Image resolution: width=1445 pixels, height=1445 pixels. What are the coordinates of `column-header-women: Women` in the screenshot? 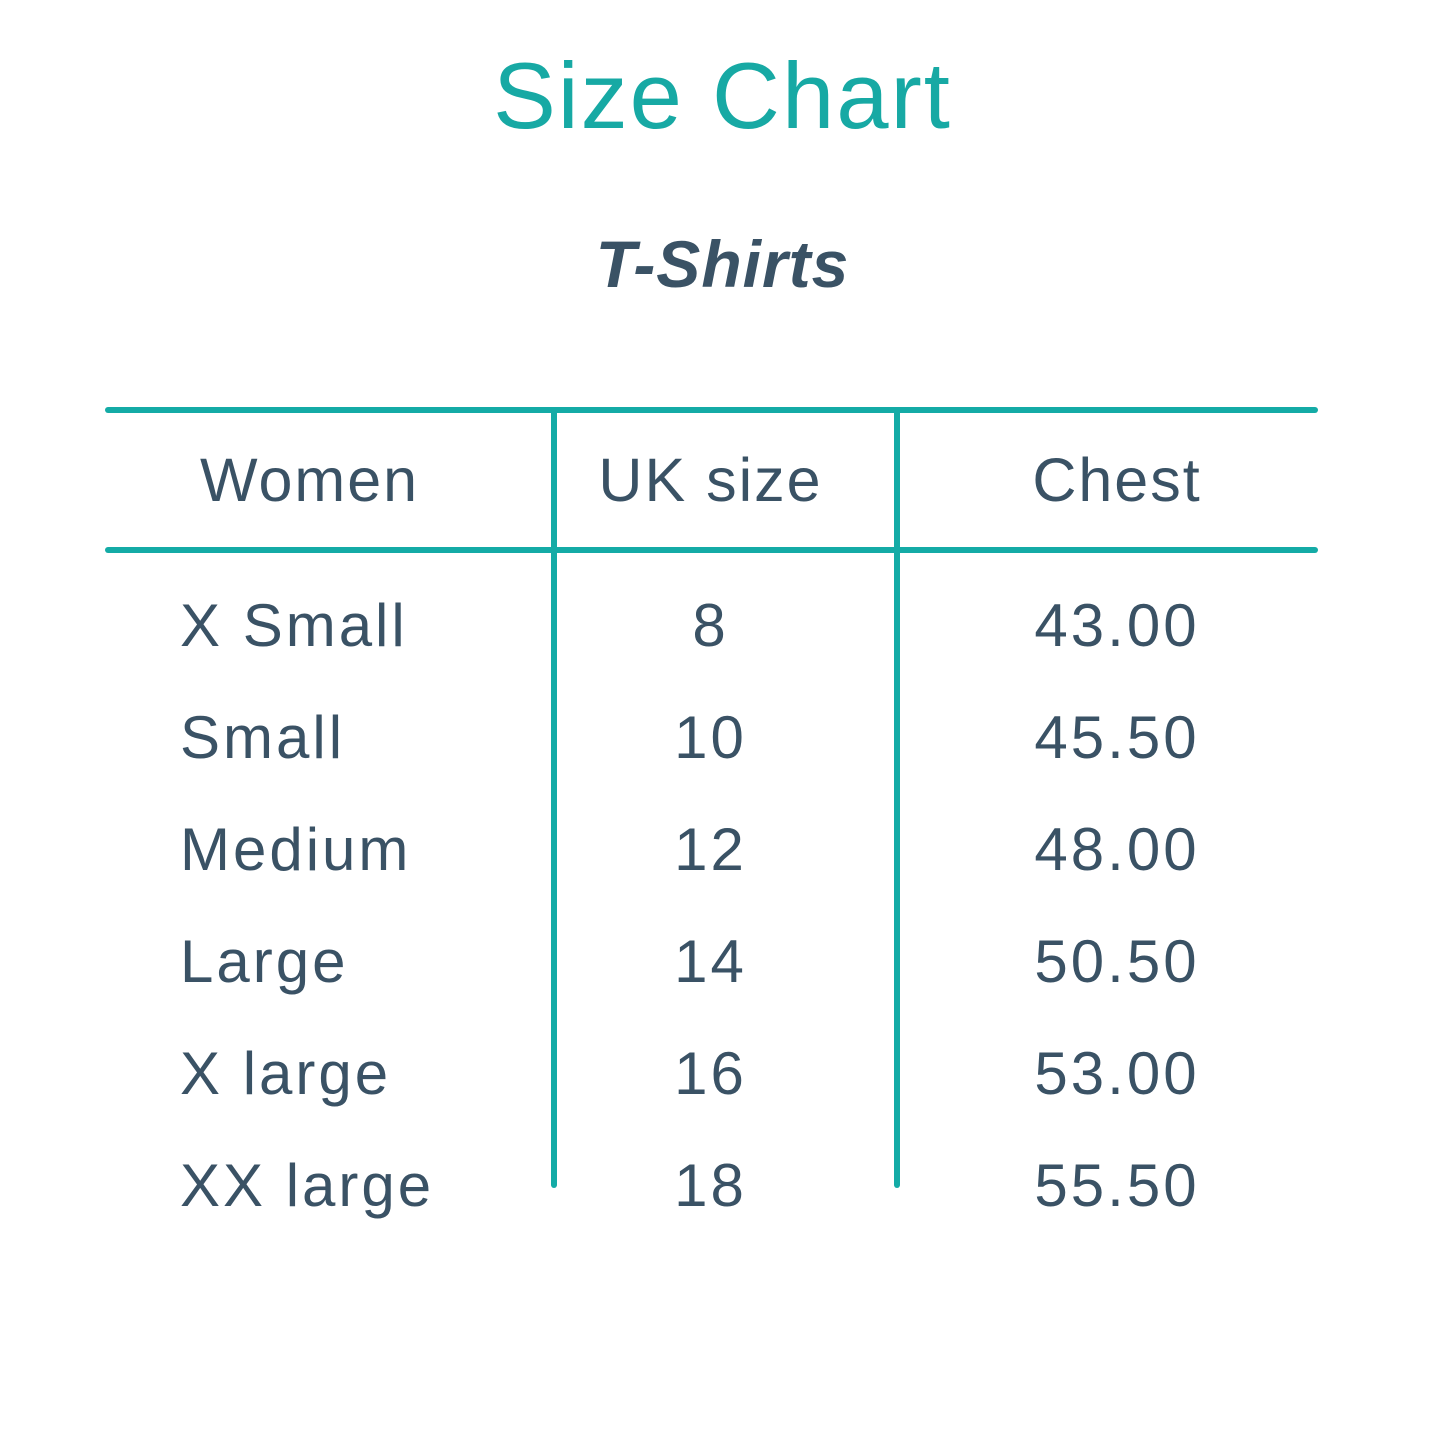 It's located at (310, 480).